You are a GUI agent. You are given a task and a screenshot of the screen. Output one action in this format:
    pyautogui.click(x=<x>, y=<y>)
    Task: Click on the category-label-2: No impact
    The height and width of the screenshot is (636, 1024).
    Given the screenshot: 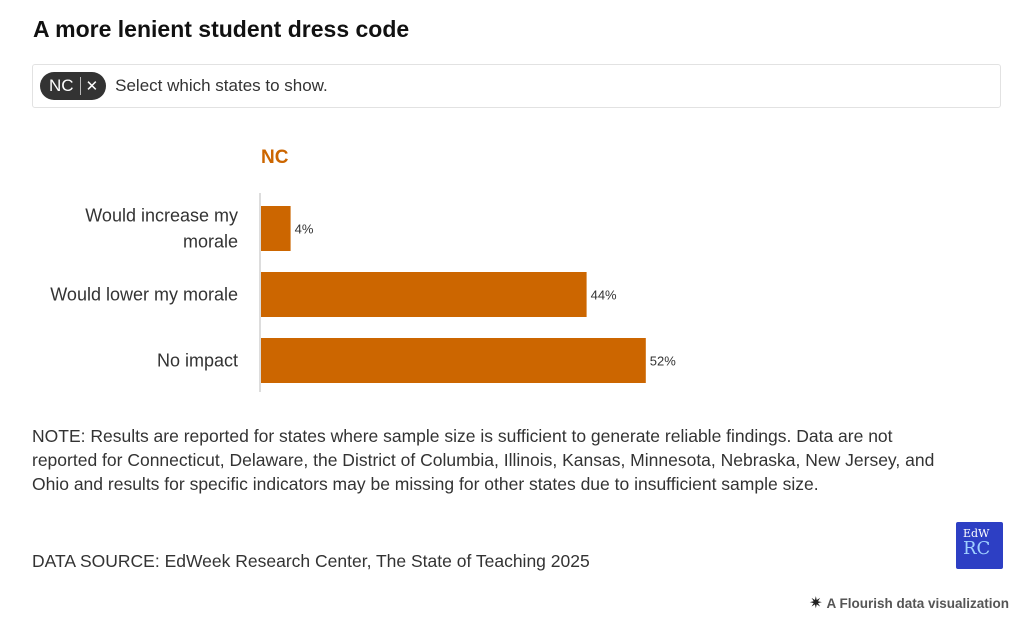 What is the action you would take?
    pyautogui.click(x=197, y=361)
    